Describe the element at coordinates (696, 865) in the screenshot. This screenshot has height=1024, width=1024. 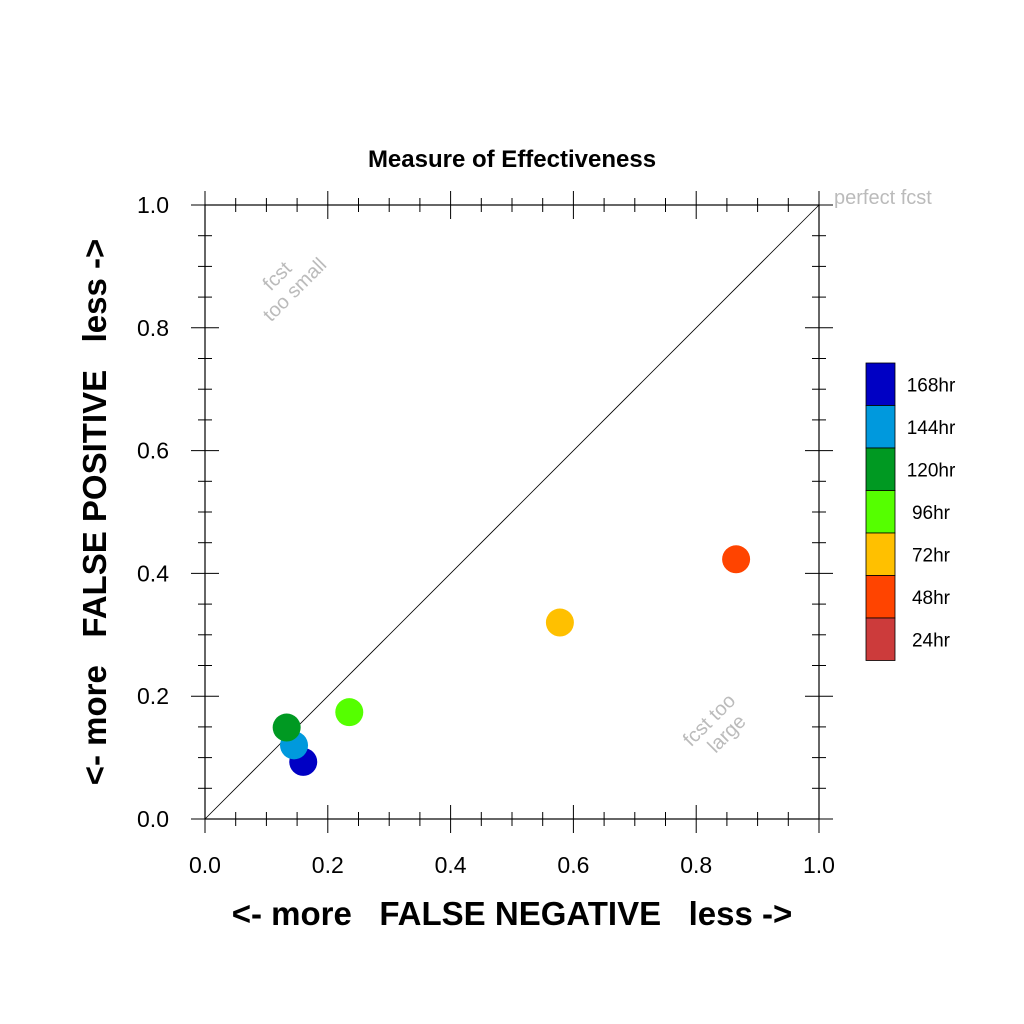
I see `x-tick-label: 0.8` at that location.